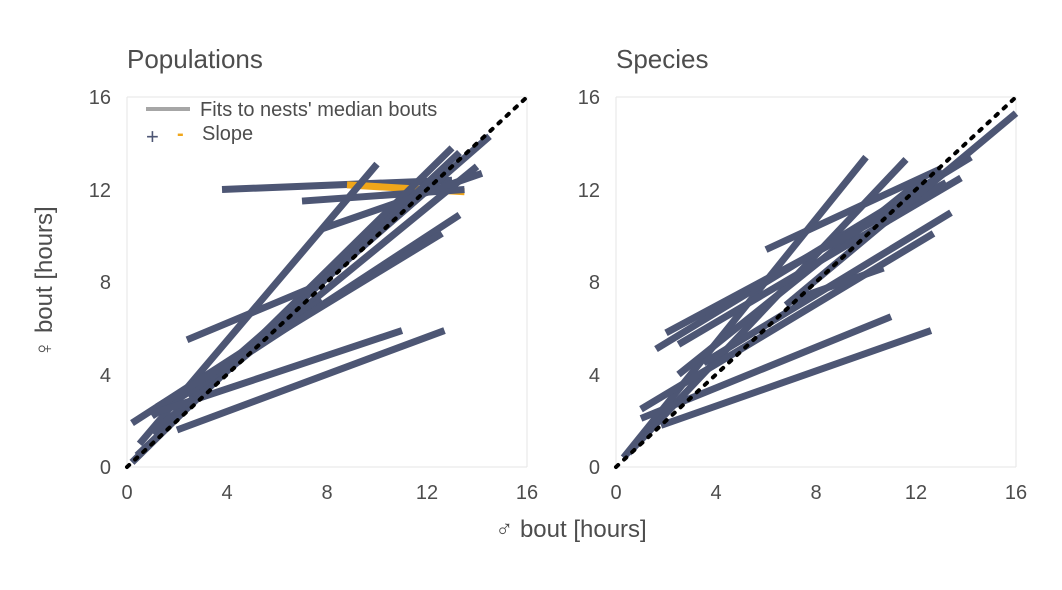  What do you see at coordinates (227, 134) in the screenshot?
I see `legend-slope-label: Slope` at bounding box center [227, 134].